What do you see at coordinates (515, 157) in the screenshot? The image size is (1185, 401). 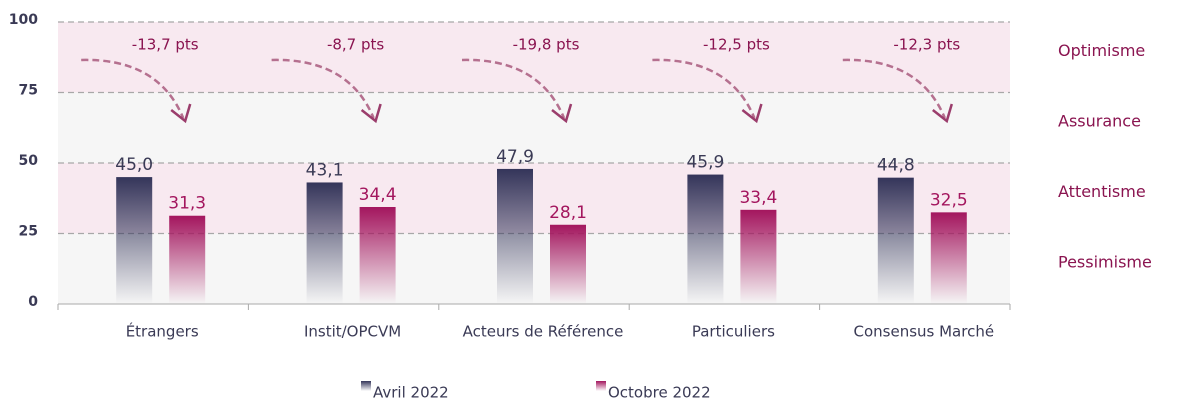 I see `value-label: 47,9` at bounding box center [515, 157].